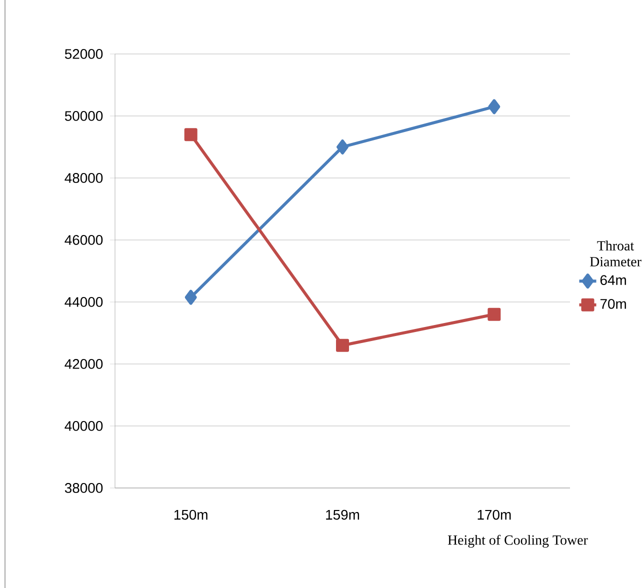  I want to click on x-axis-title: Height of Cooling Tower, so click(518, 541).